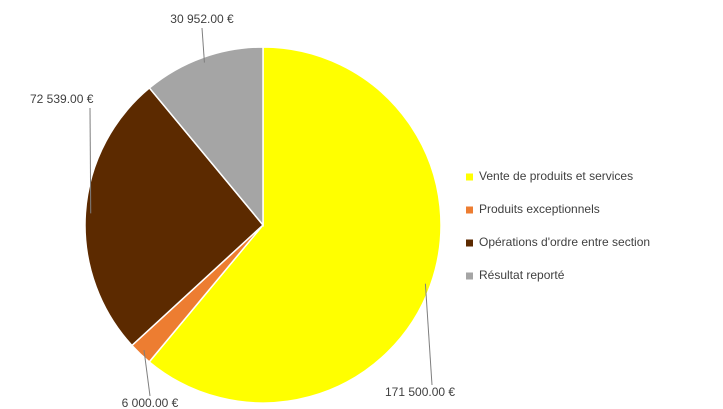  Describe the element at coordinates (556, 176) in the screenshot. I see `legend-label: Vente de produits et services` at that location.